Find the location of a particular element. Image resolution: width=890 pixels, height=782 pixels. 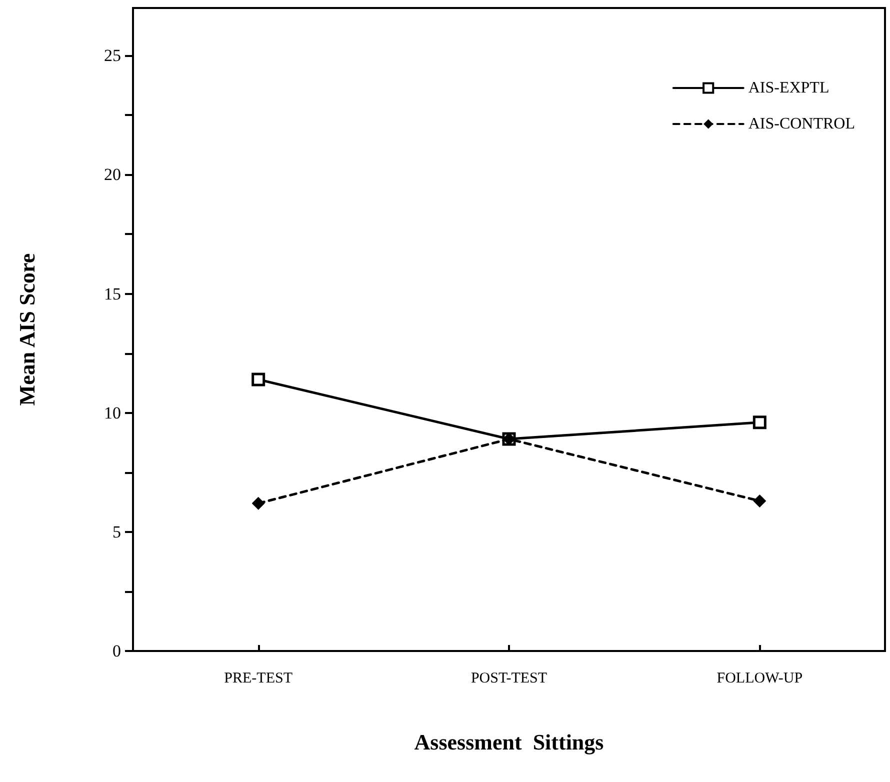

x-tick-label: PRE-TEST is located at coordinates (258, 678).